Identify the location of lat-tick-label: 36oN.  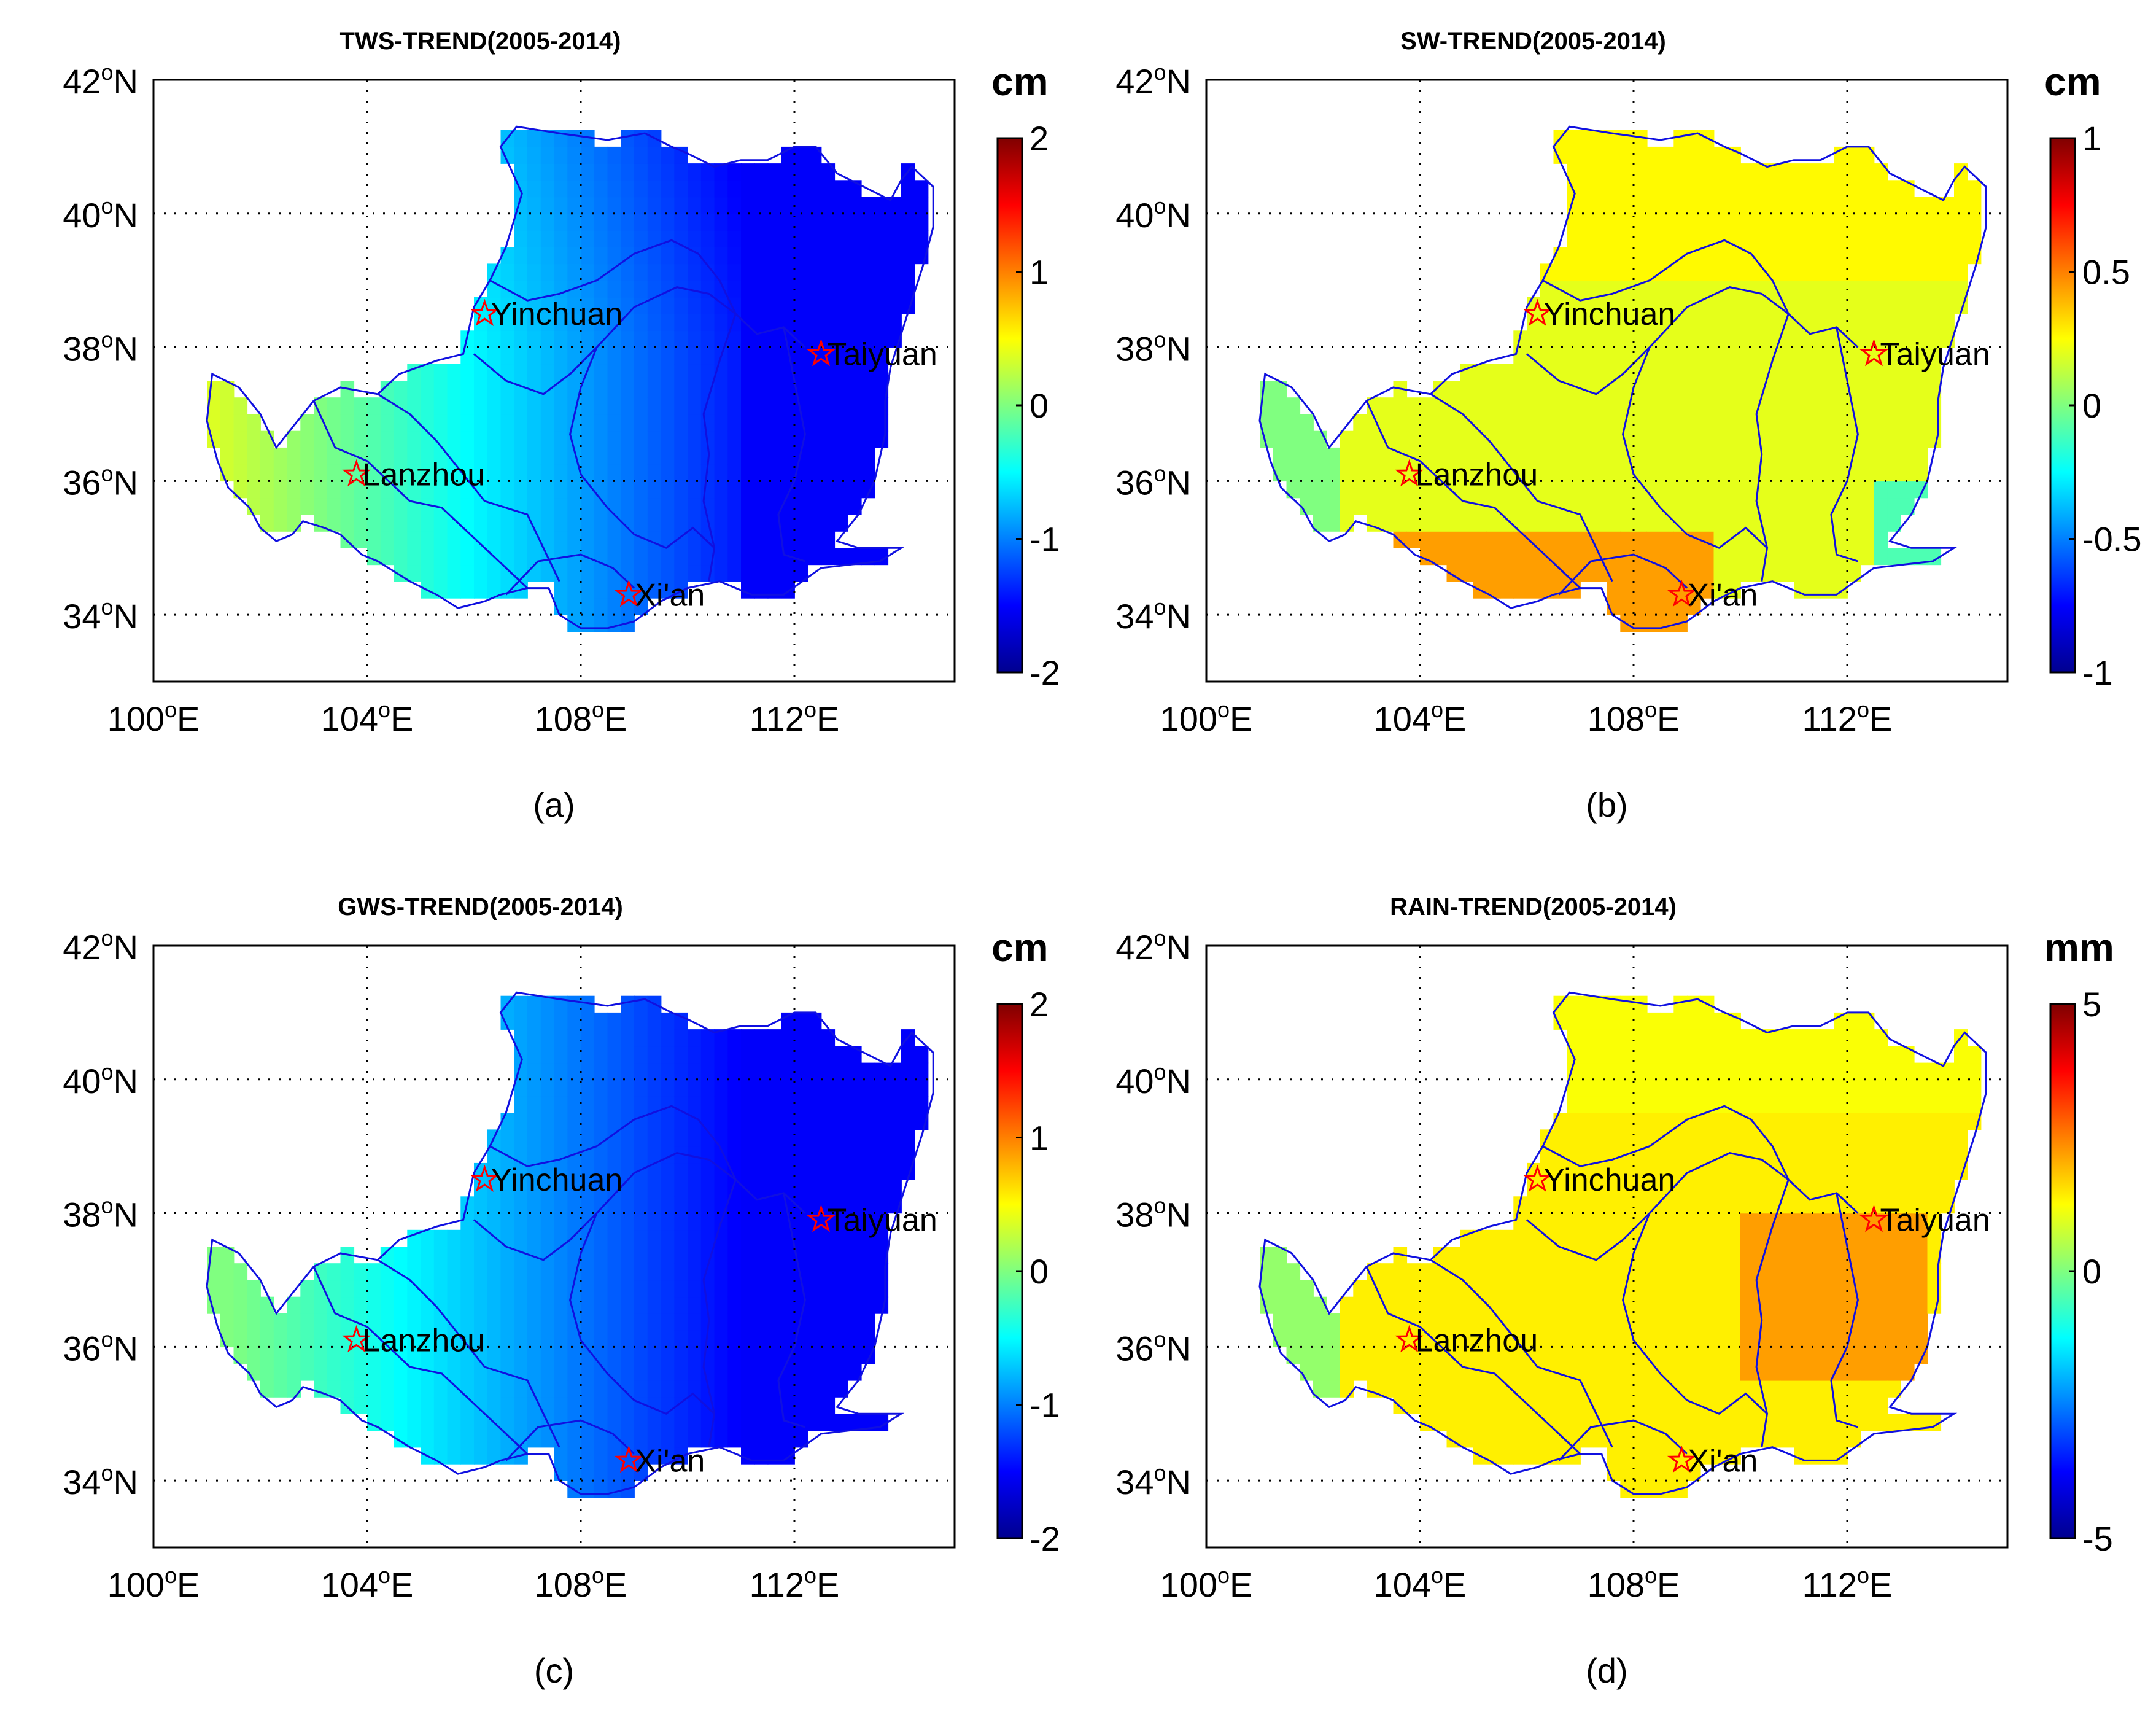
(100, 481).